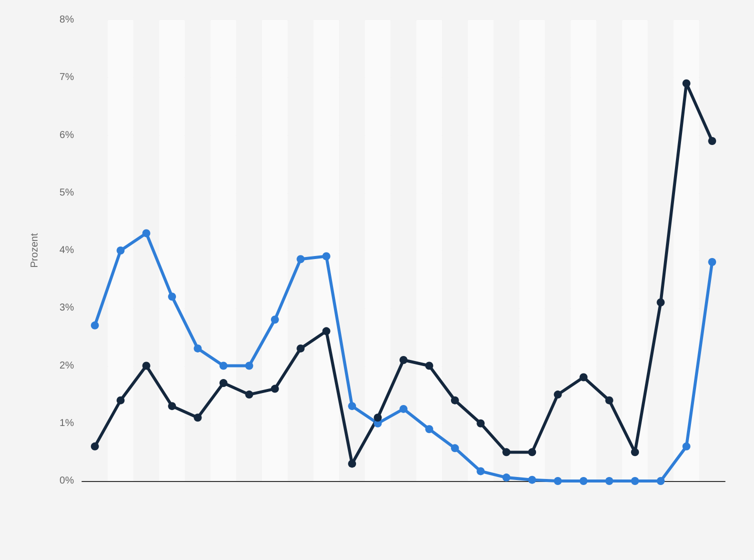 The width and height of the screenshot is (754, 560). Describe the element at coordinates (67, 366) in the screenshot. I see `y-tick-label: 2%` at that location.